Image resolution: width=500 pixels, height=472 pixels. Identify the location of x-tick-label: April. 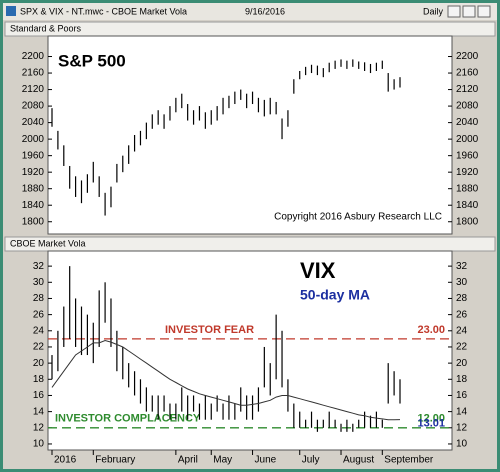
(188, 460).